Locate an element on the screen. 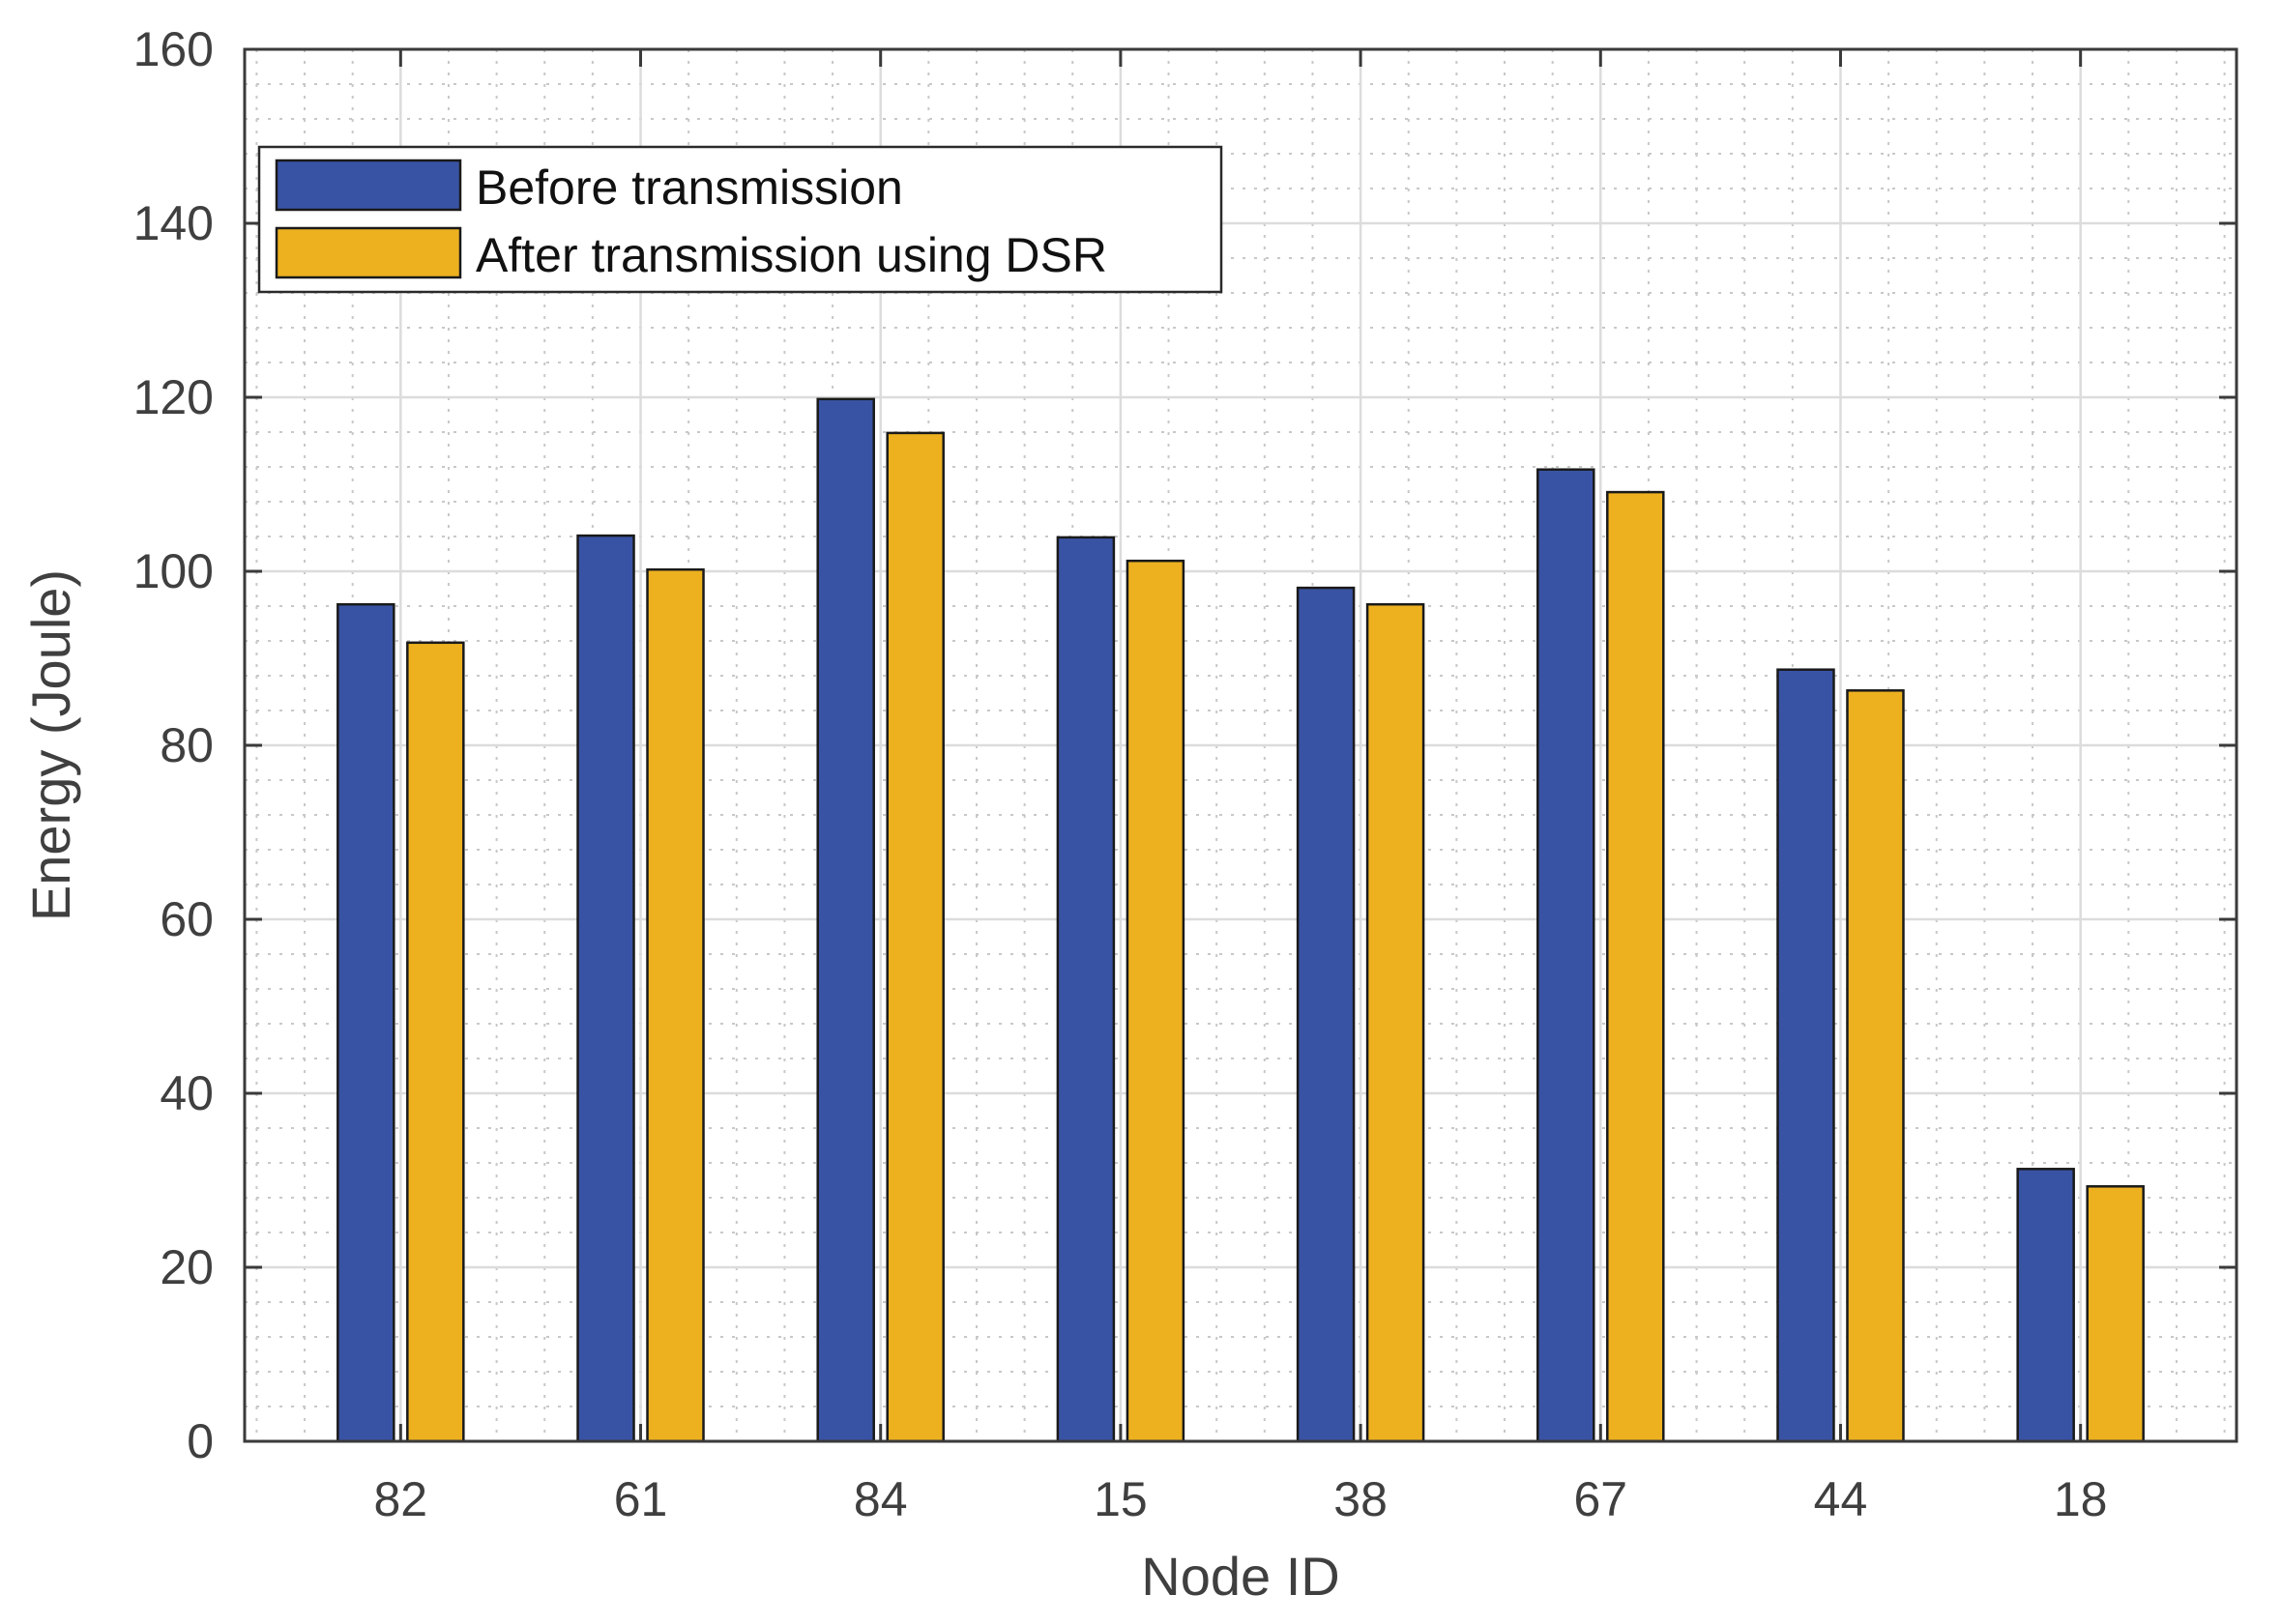 The image size is (2281, 1624). legend-label-after: After transmission using DSR is located at coordinates (791, 255).